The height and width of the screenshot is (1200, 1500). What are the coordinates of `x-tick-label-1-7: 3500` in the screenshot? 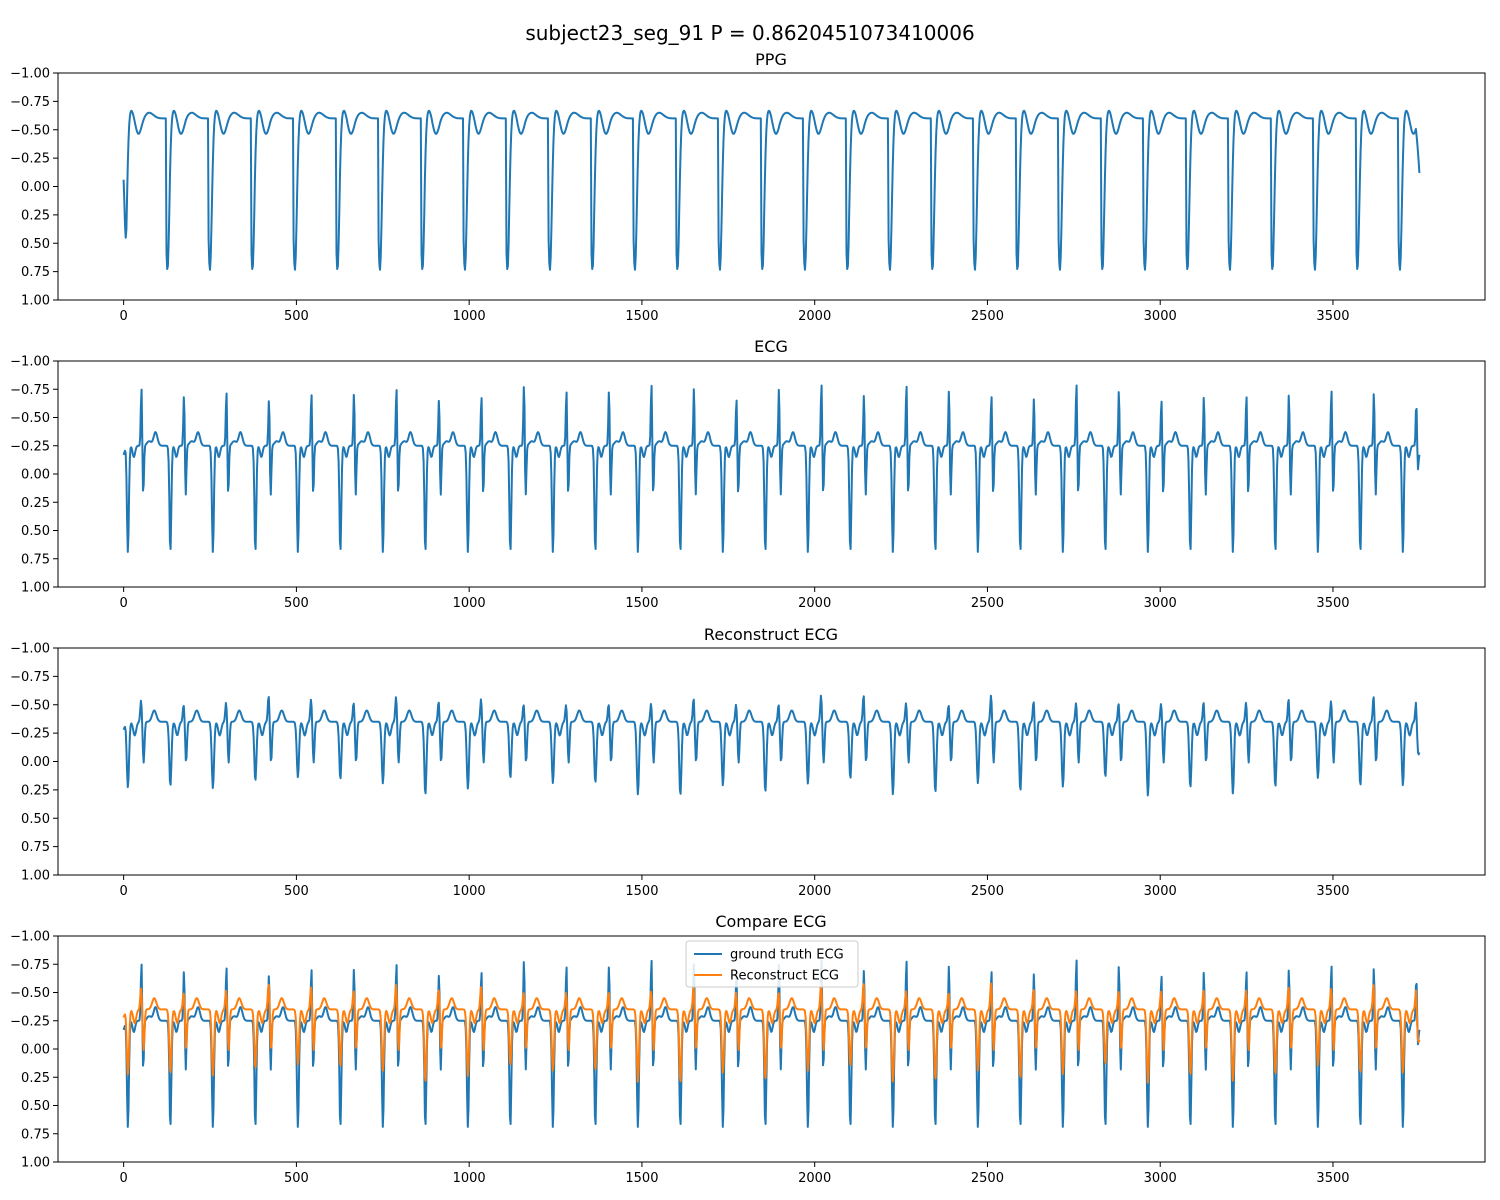 It's located at (1332, 603).